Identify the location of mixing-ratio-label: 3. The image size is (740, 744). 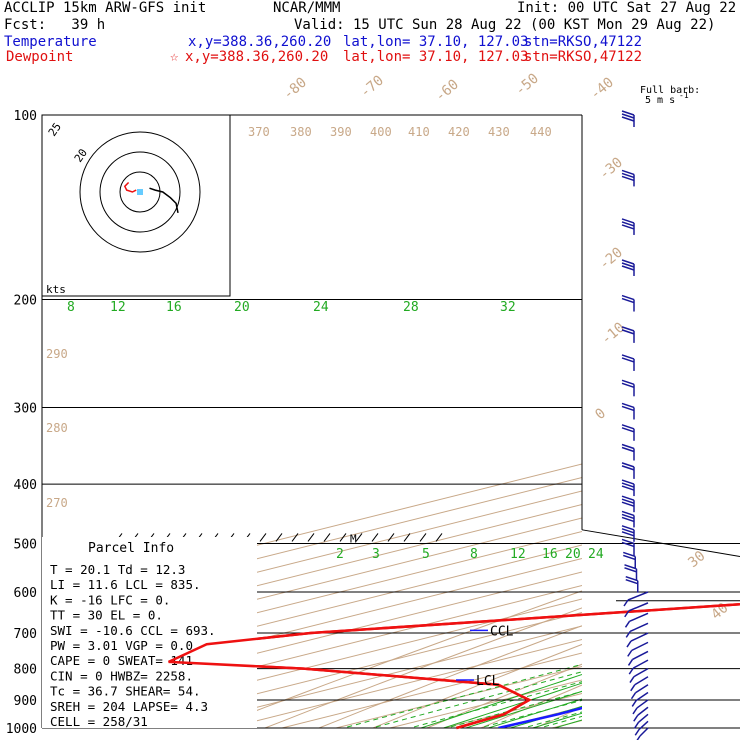
(376, 554).